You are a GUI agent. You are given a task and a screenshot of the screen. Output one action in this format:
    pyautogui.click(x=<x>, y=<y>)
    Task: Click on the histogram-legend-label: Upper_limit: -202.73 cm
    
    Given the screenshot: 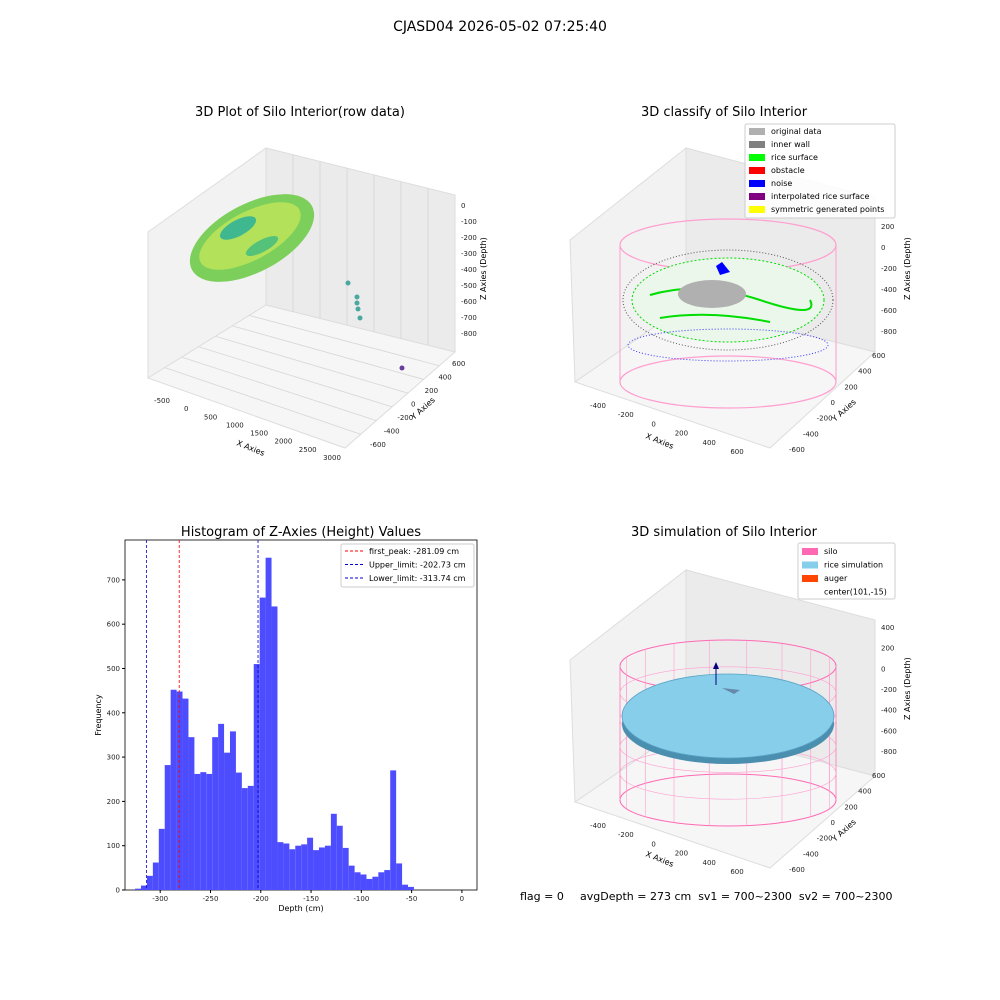 What is the action you would take?
    pyautogui.click(x=417, y=565)
    